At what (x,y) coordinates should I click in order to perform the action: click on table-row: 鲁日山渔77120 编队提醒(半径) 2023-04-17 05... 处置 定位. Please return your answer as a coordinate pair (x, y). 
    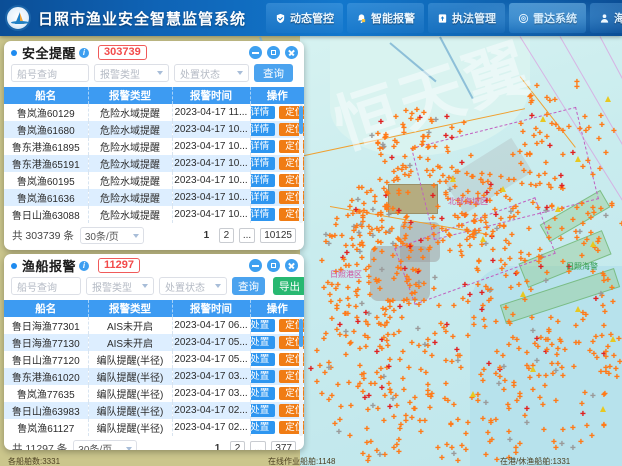
    Looking at the image, I should click on (154, 359).